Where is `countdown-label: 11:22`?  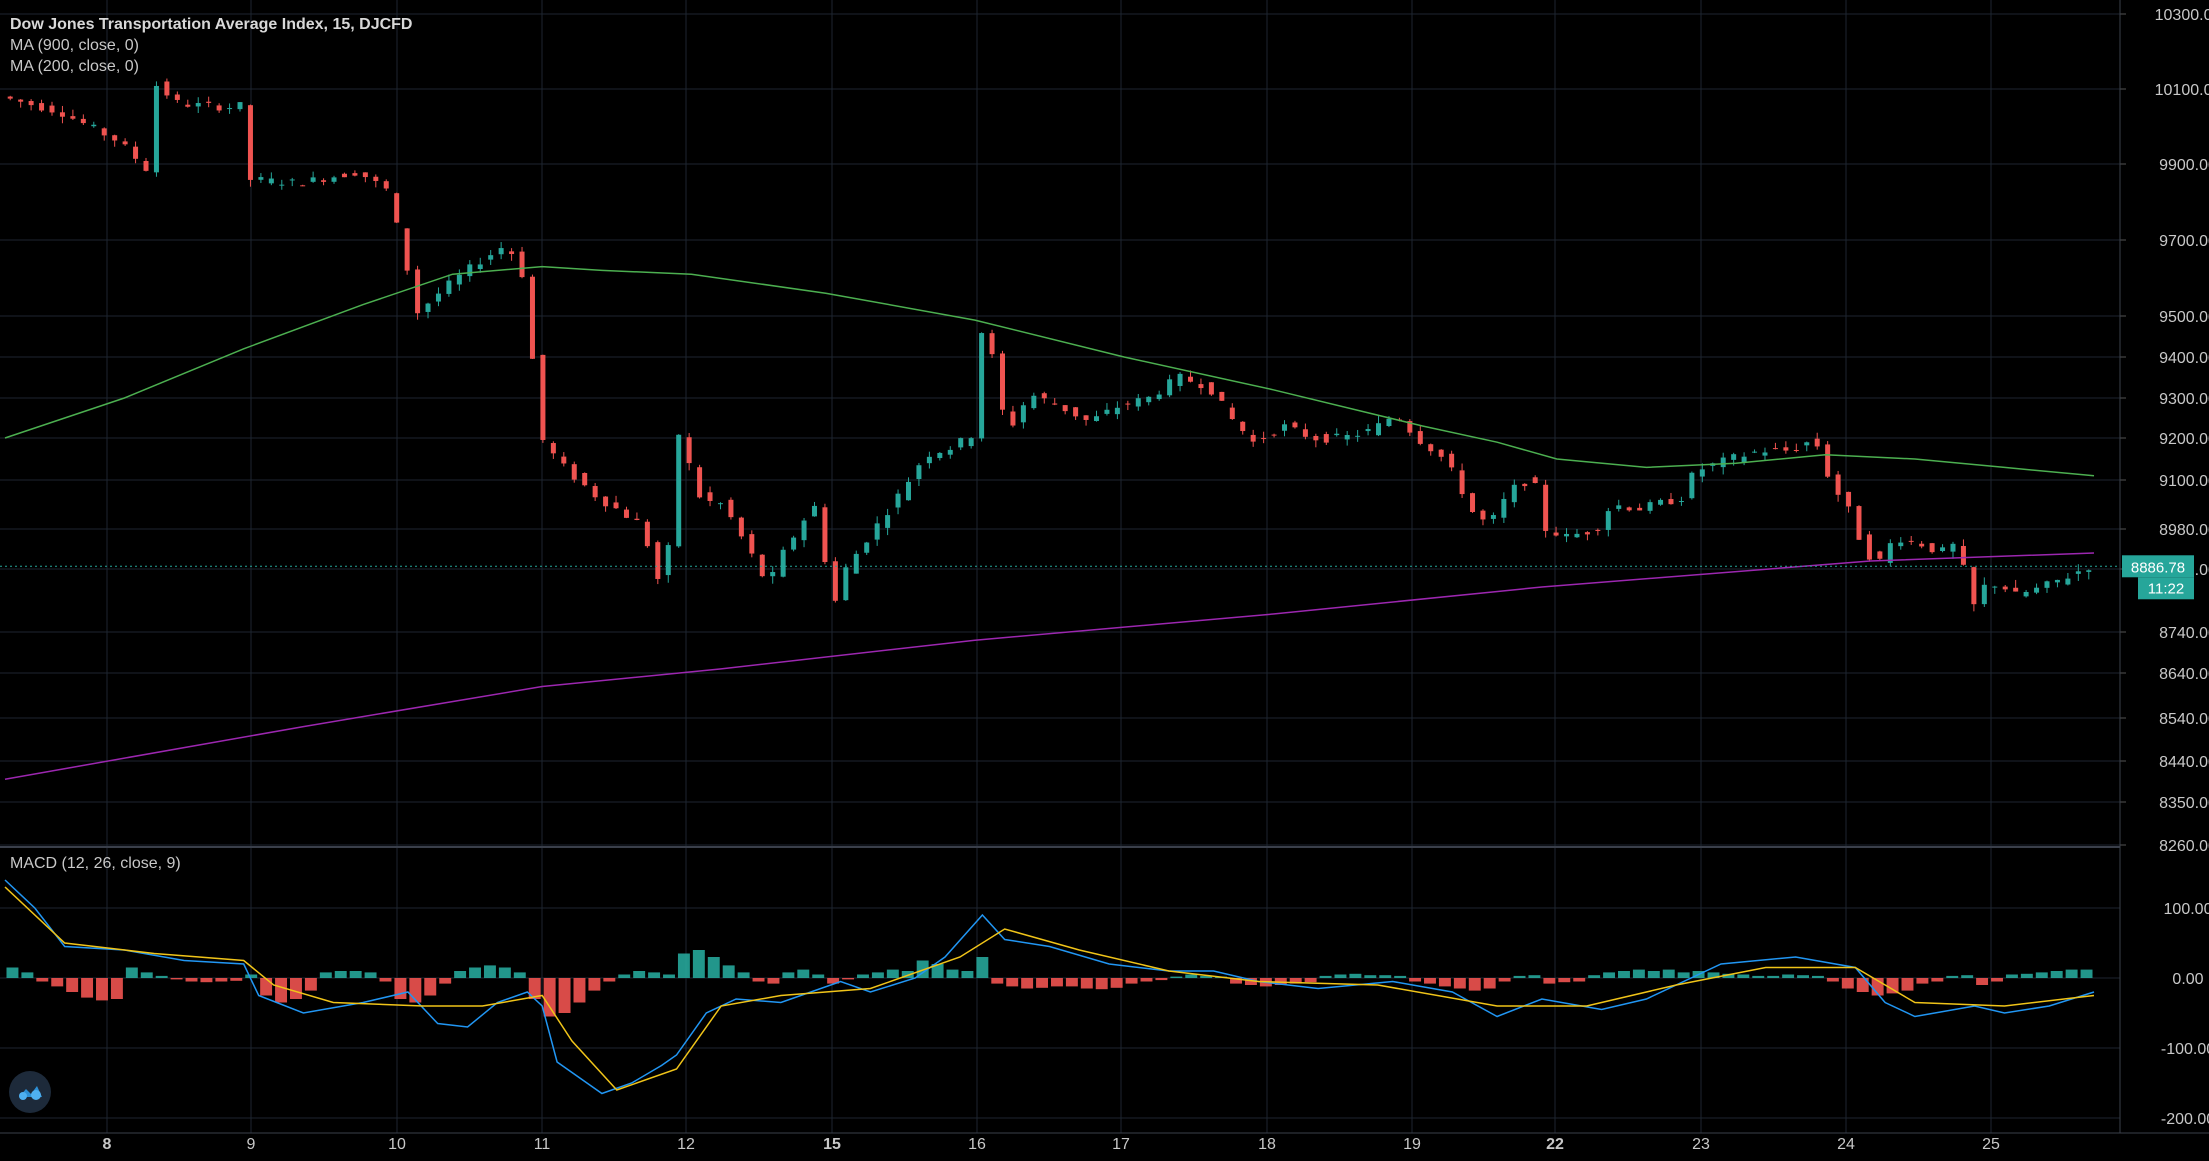
countdown-label: 11:22 is located at coordinates (2166, 588).